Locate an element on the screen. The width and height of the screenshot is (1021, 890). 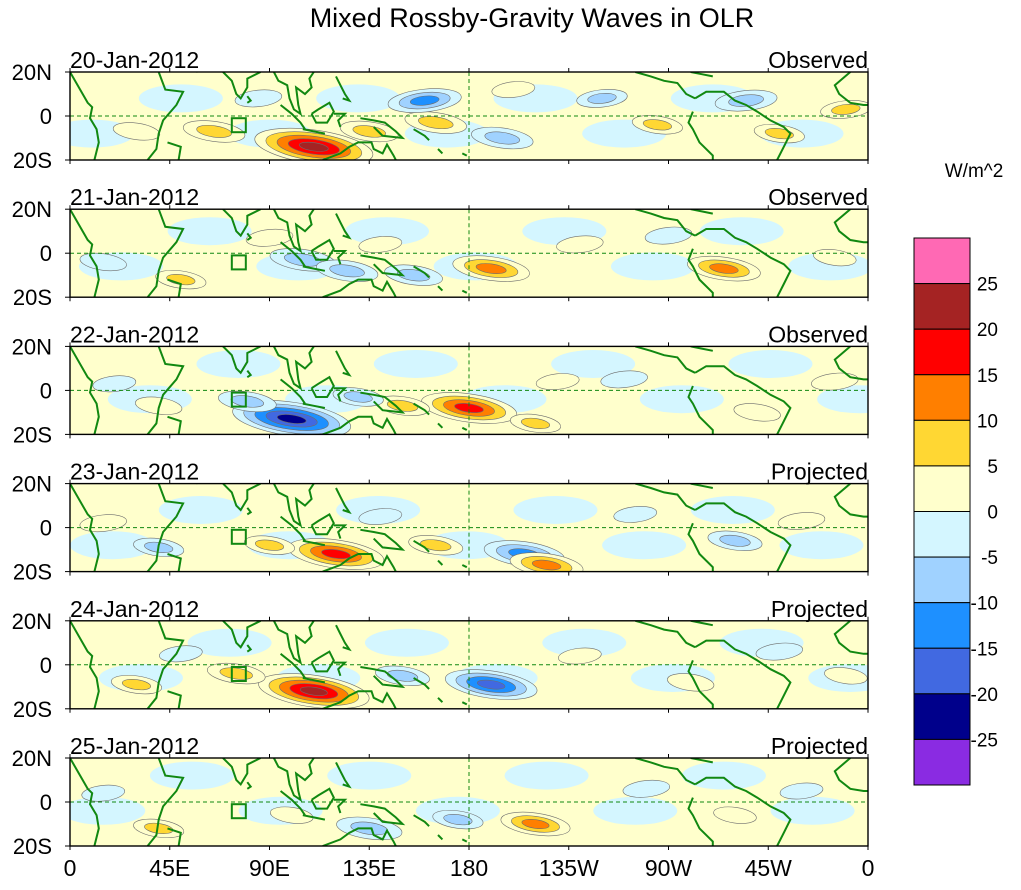
panel-date: 21-Jan-2012 is located at coordinates (134, 197).